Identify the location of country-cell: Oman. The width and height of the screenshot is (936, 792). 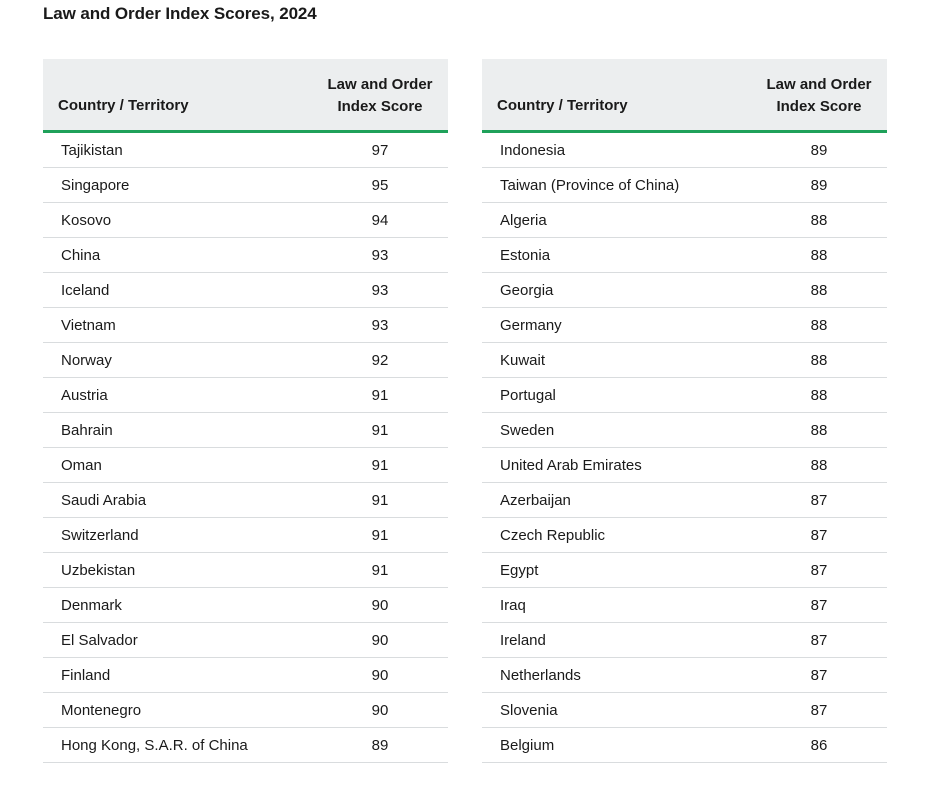
(81, 465).